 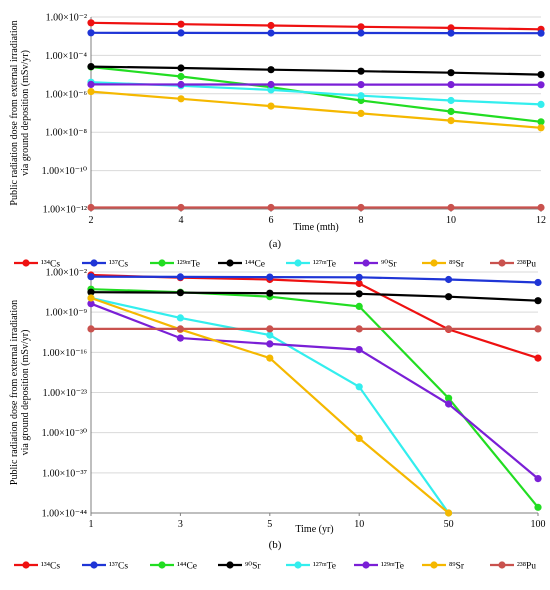 What do you see at coordinates (64, 353) in the screenshot?
I see `y-tick-label: 1.00×10⁻¹⁶` at bounding box center [64, 353].